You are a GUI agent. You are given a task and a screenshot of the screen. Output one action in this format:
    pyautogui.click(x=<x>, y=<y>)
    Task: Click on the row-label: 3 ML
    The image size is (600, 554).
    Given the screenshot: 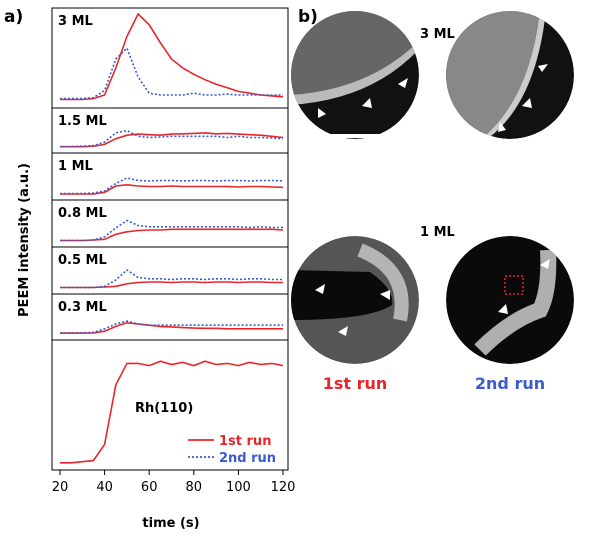 What is the action you would take?
    pyautogui.click(x=437, y=34)
    